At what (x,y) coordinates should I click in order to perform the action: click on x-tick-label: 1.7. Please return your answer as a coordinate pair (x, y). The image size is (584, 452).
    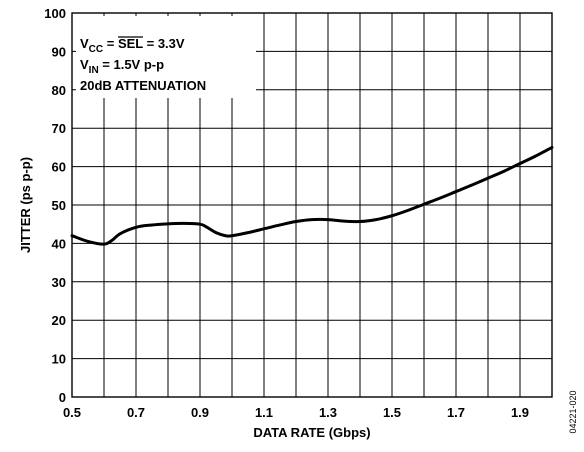
    Looking at the image, I should click on (456, 412).